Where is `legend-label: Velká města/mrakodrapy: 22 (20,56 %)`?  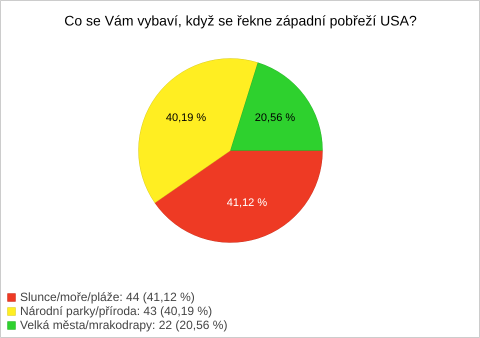
legend-label: Velká města/mrakodrapy: 22 (20,56 %) is located at coordinates (124, 325).